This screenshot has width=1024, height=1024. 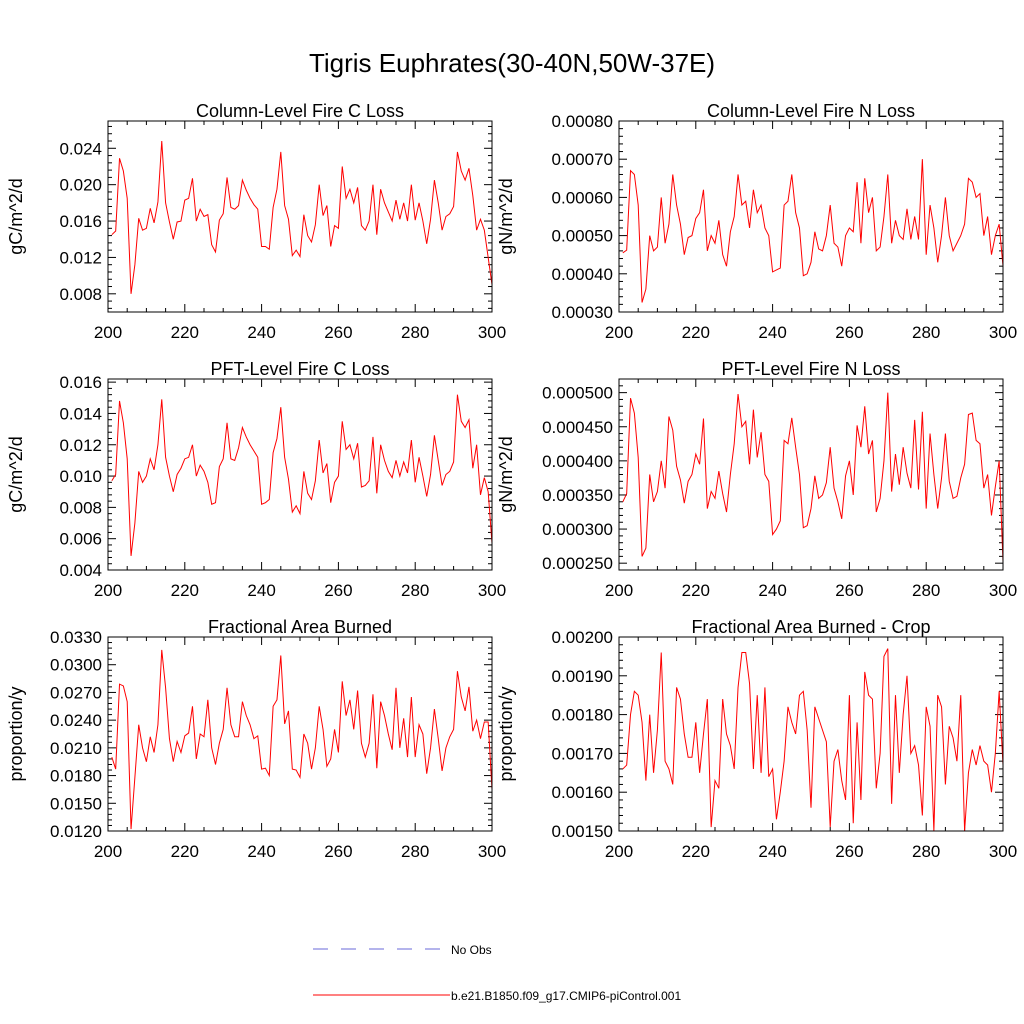 What do you see at coordinates (582, 676) in the screenshot?
I see `y-tick-label: 0.00190` at bounding box center [582, 676].